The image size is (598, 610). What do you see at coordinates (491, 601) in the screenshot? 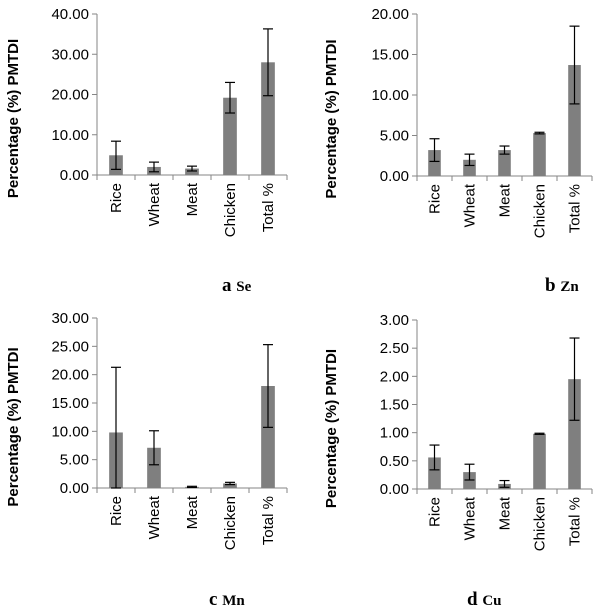
I see `panel-element: Cu` at bounding box center [491, 601].